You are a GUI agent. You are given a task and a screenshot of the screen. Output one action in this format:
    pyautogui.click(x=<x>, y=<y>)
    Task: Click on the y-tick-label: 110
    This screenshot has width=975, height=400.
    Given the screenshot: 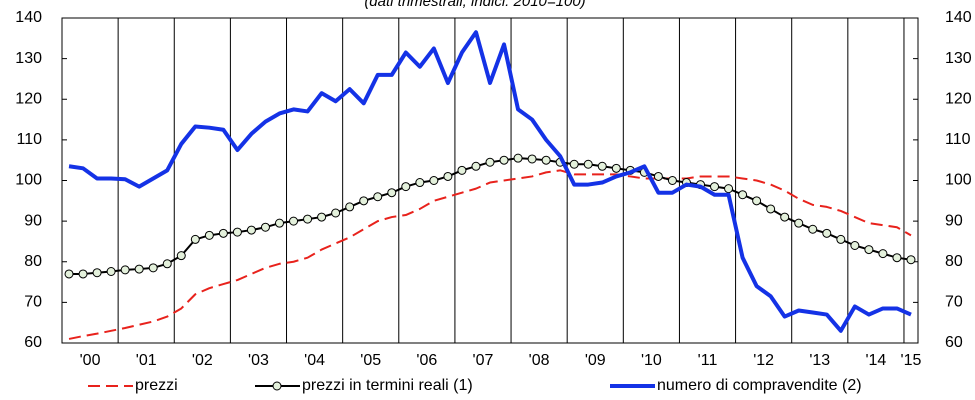 What is the action you would take?
    pyautogui.click(x=29, y=139)
    